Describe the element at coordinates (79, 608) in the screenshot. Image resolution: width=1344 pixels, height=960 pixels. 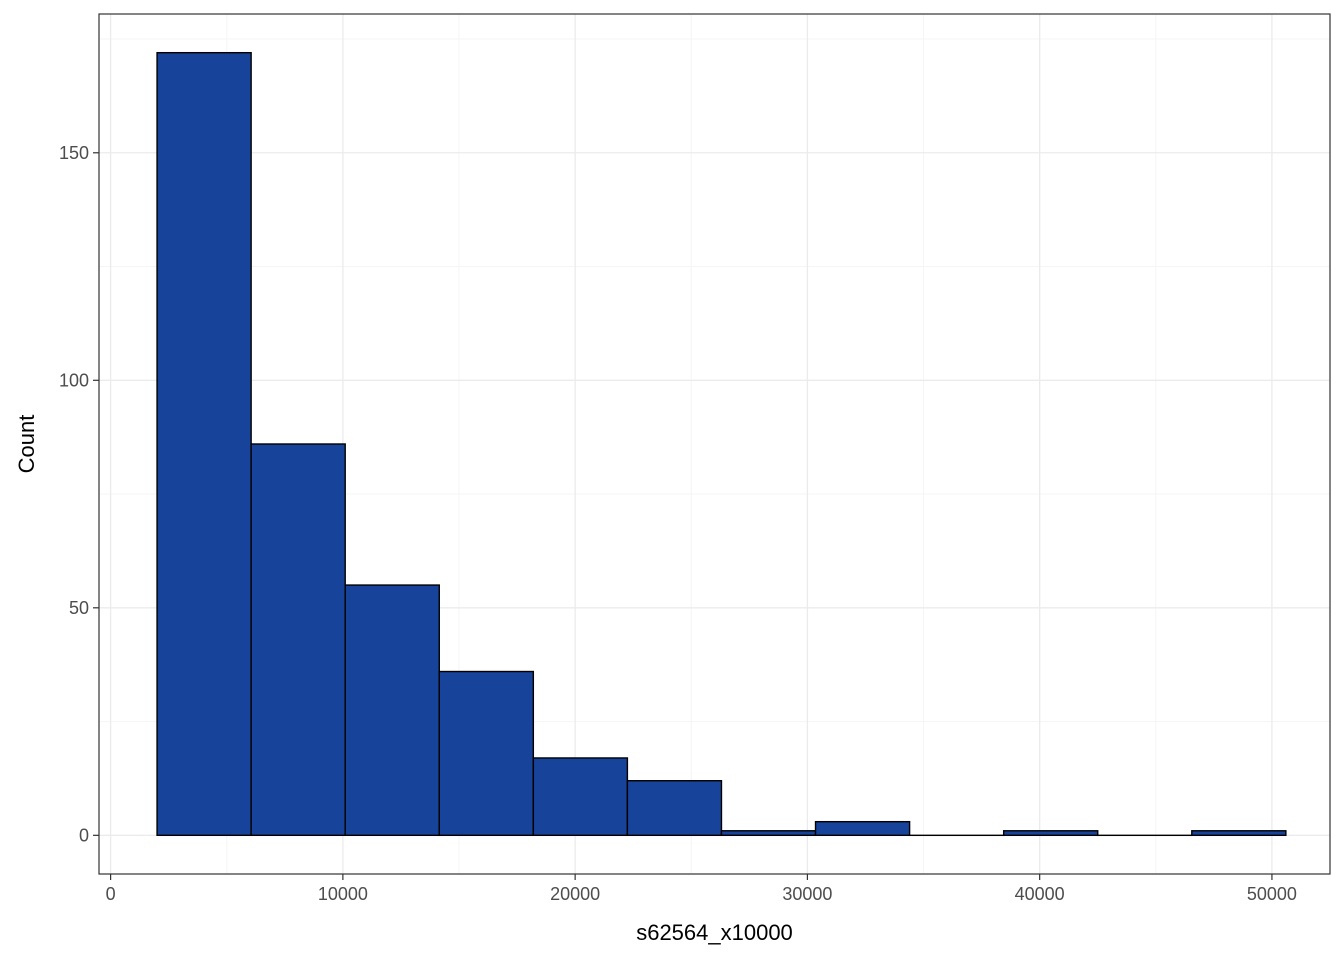
I see `y-tick-label: 50` at that location.